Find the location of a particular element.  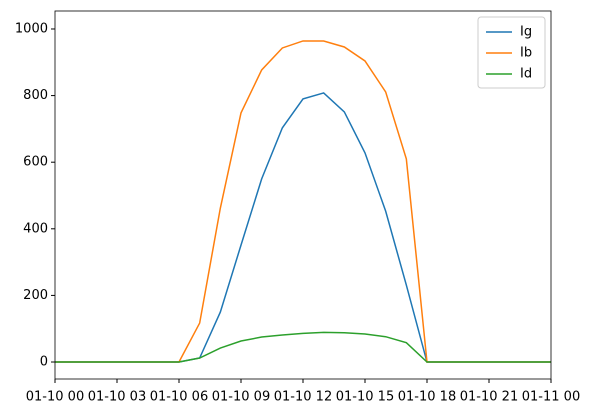

y-tick-label: 400 is located at coordinates (35, 228).